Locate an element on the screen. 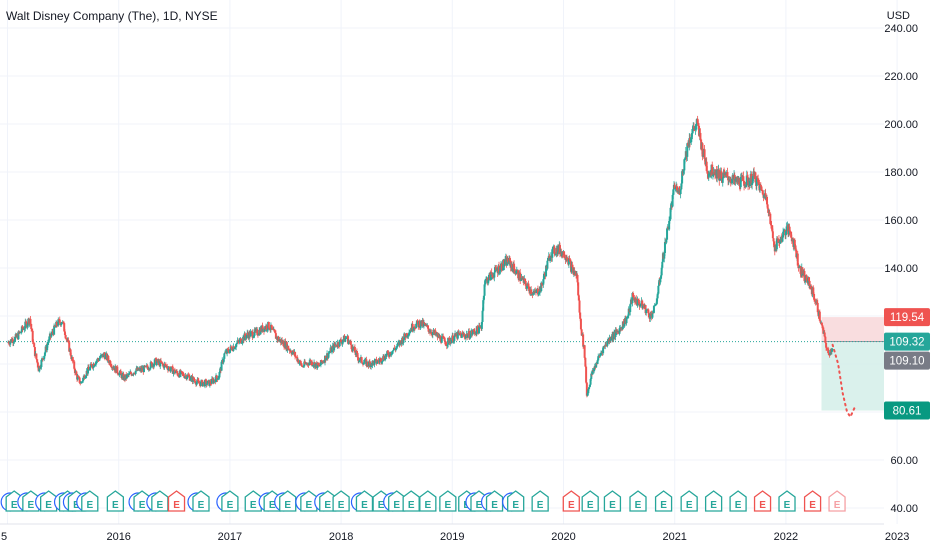  y-tick-label: 60.00 is located at coordinates (904, 461).